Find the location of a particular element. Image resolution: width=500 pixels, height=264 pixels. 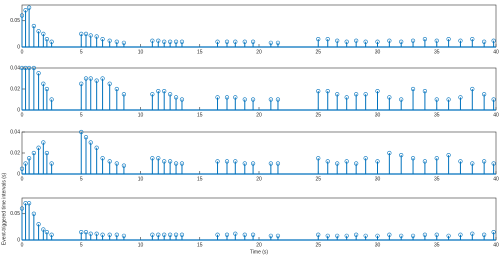

x-tick-label: 30 is located at coordinates (378, 179).